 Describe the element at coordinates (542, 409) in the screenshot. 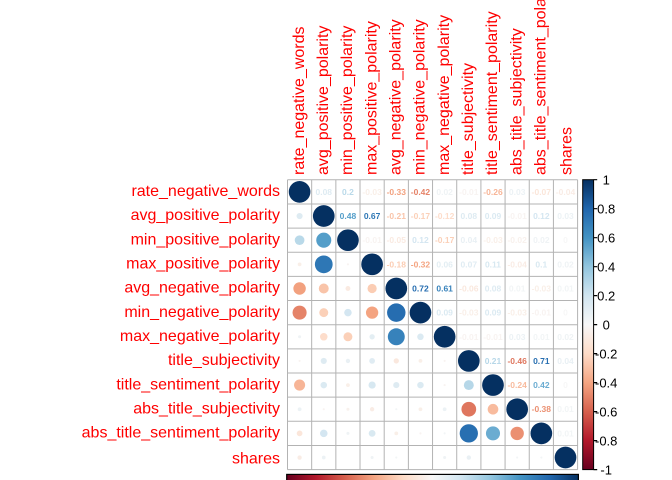

I see `svg-text: -0.38` at that location.